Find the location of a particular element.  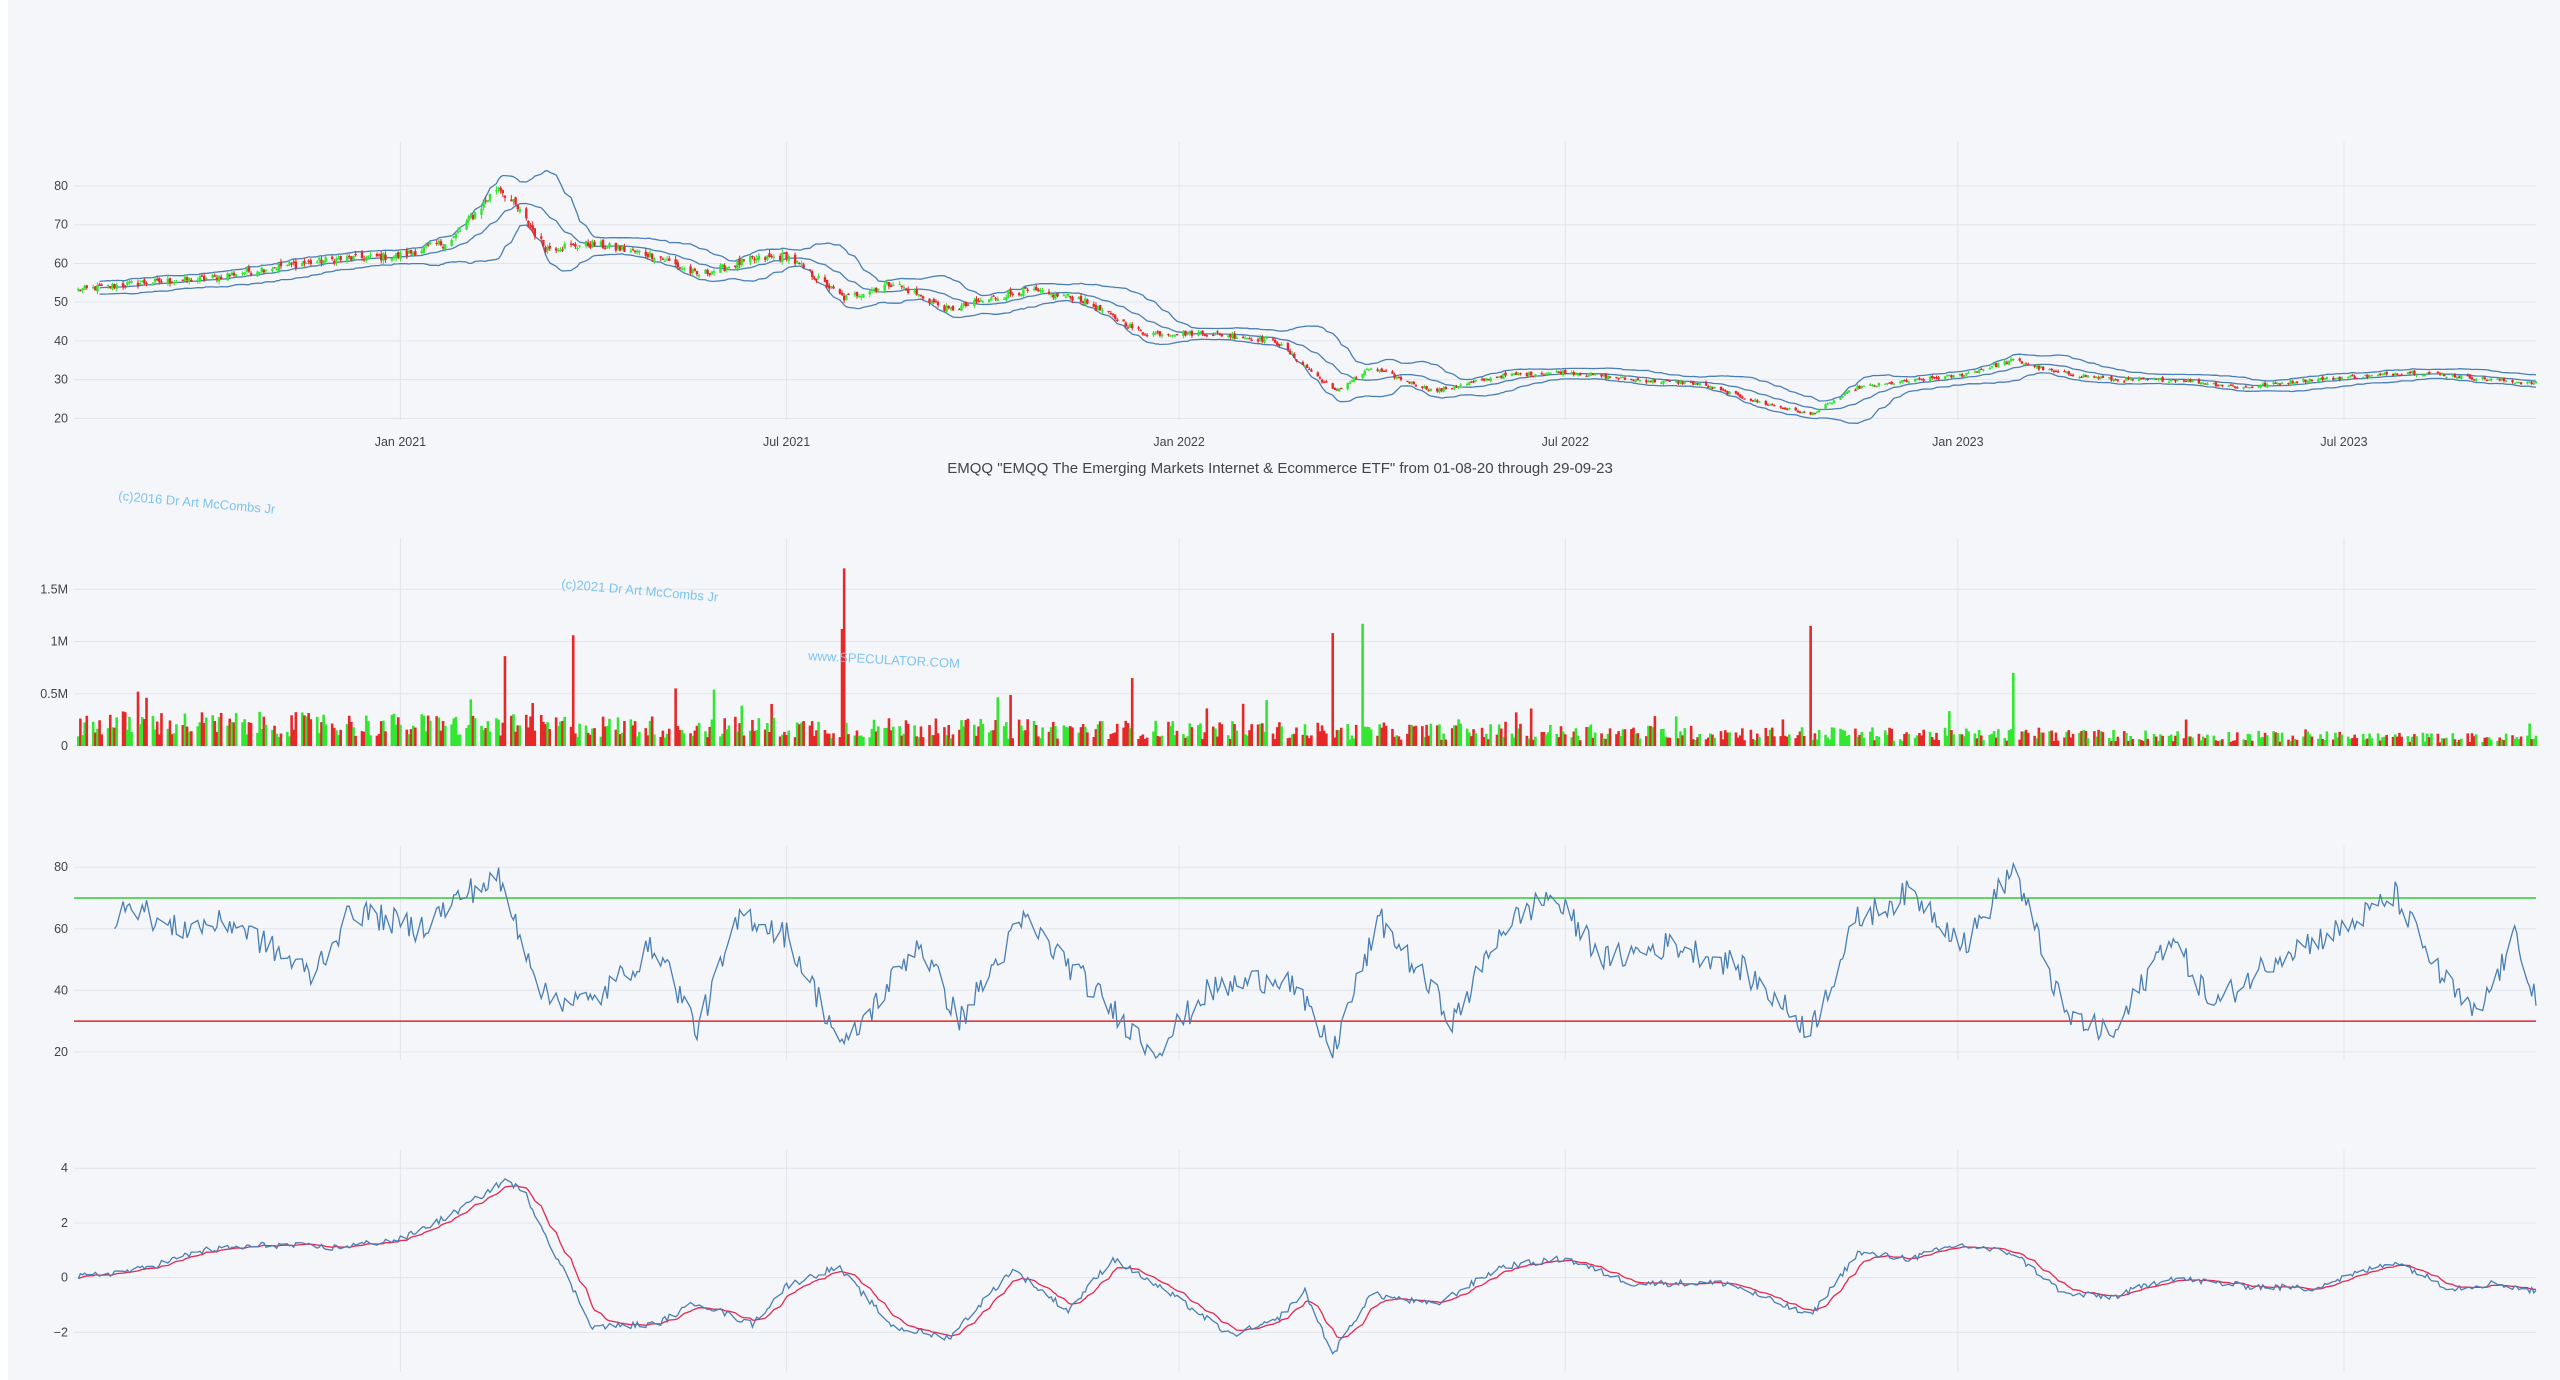

x-tick-label: Jul 2023 is located at coordinates (2343, 442).